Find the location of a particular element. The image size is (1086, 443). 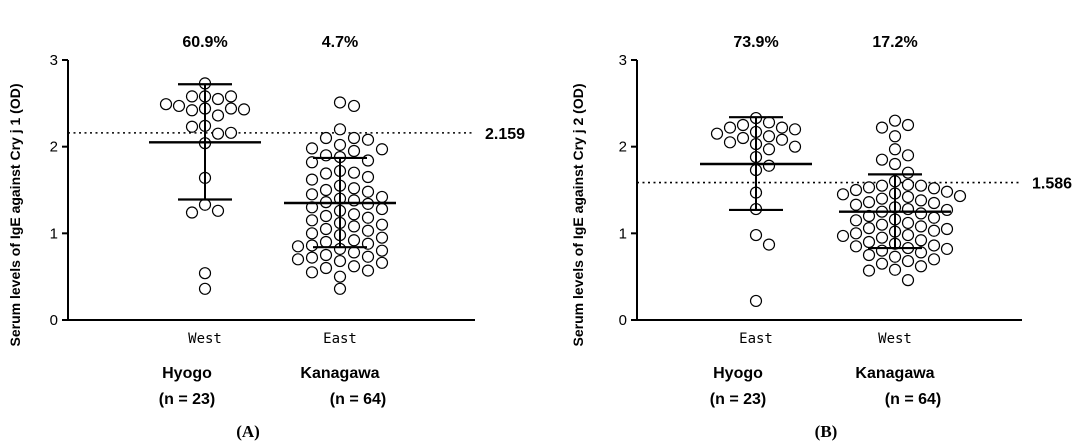

threshold-label: 1.586 is located at coordinates (1052, 184).